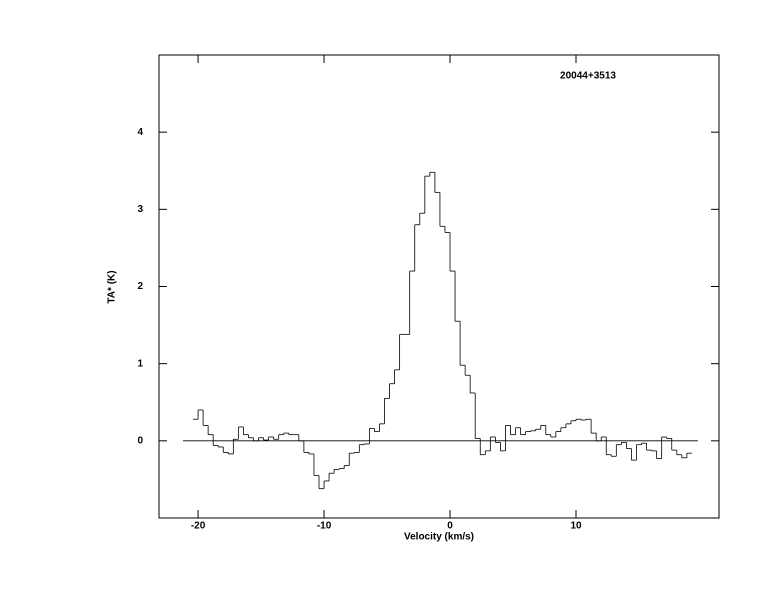  What do you see at coordinates (198, 526) in the screenshot?
I see `x-tick-label: -20` at bounding box center [198, 526].